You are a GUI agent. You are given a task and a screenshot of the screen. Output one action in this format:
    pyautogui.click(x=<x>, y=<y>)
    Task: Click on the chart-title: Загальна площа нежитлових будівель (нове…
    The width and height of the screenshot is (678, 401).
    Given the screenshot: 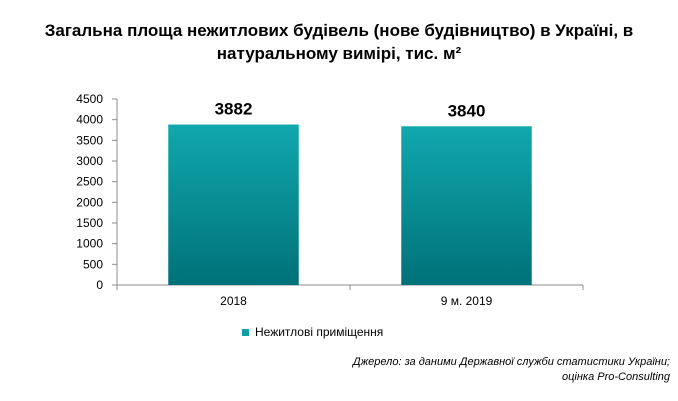 What is the action you would take?
    pyautogui.click(x=339, y=42)
    